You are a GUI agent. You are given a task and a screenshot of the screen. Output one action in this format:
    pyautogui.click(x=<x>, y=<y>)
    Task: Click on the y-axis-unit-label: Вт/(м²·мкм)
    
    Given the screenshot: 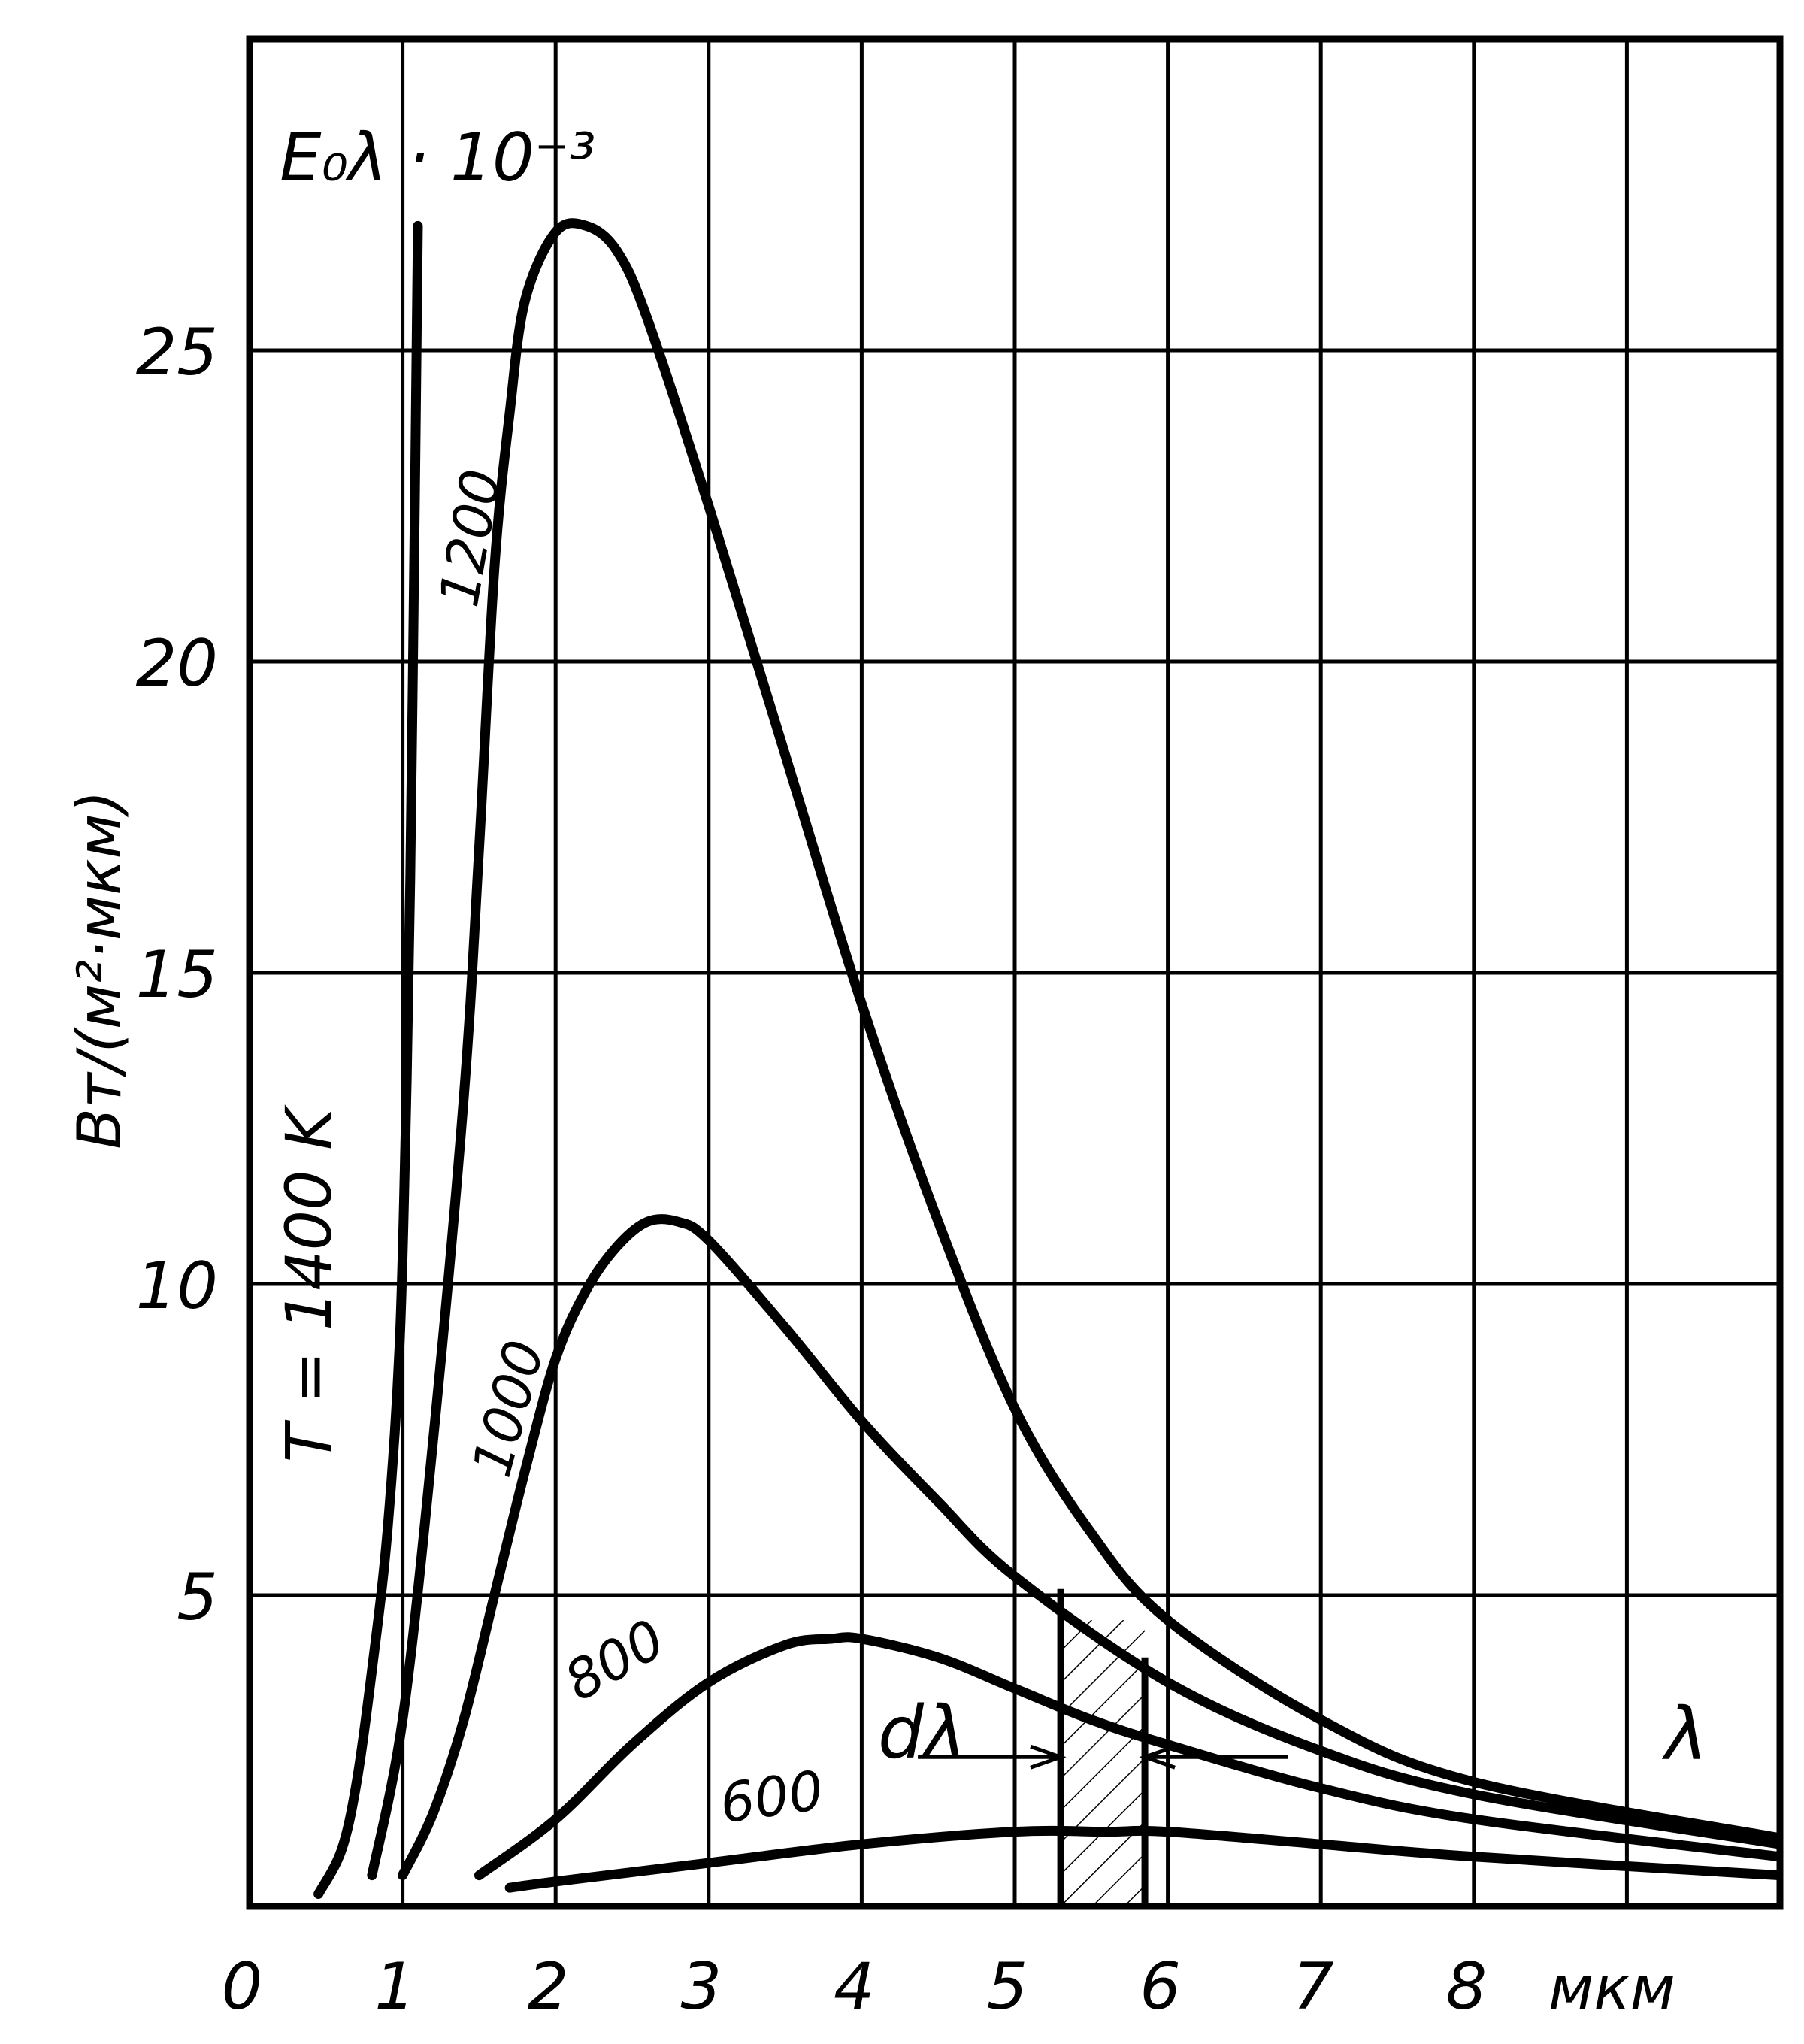 What is the action you would take?
    pyautogui.click(x=100, y=969)
    